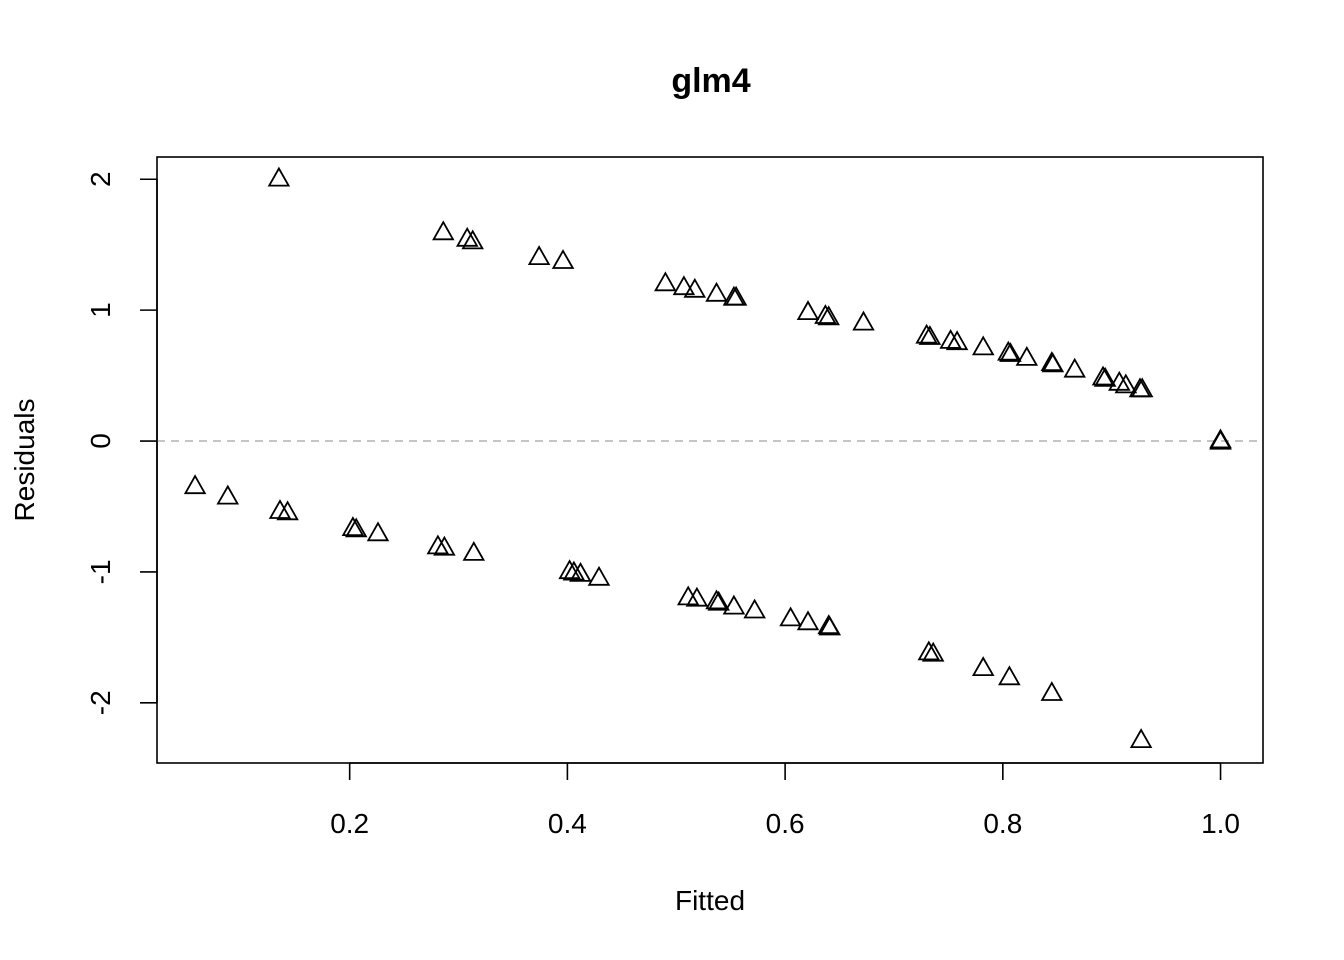 Image resolution: width=1344 pixels, height=960 pixels. Describe the element at coordinates (121, 443) in the screenshot. I see `y-axis: -2 -1 0 1 2` at that location.